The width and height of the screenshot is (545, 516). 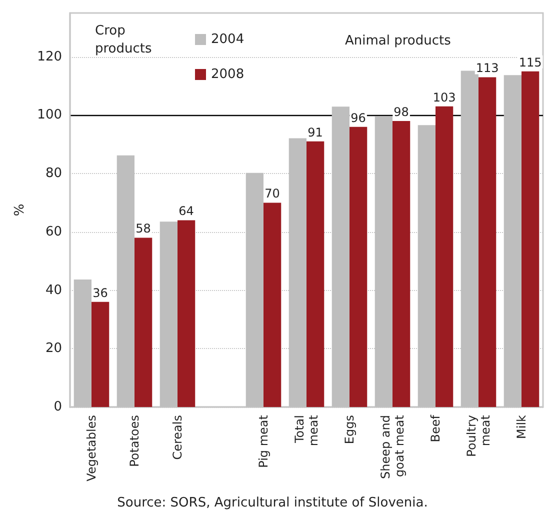 I want to click on x-tick-label: Potatoes, so click(x=135, y=441).